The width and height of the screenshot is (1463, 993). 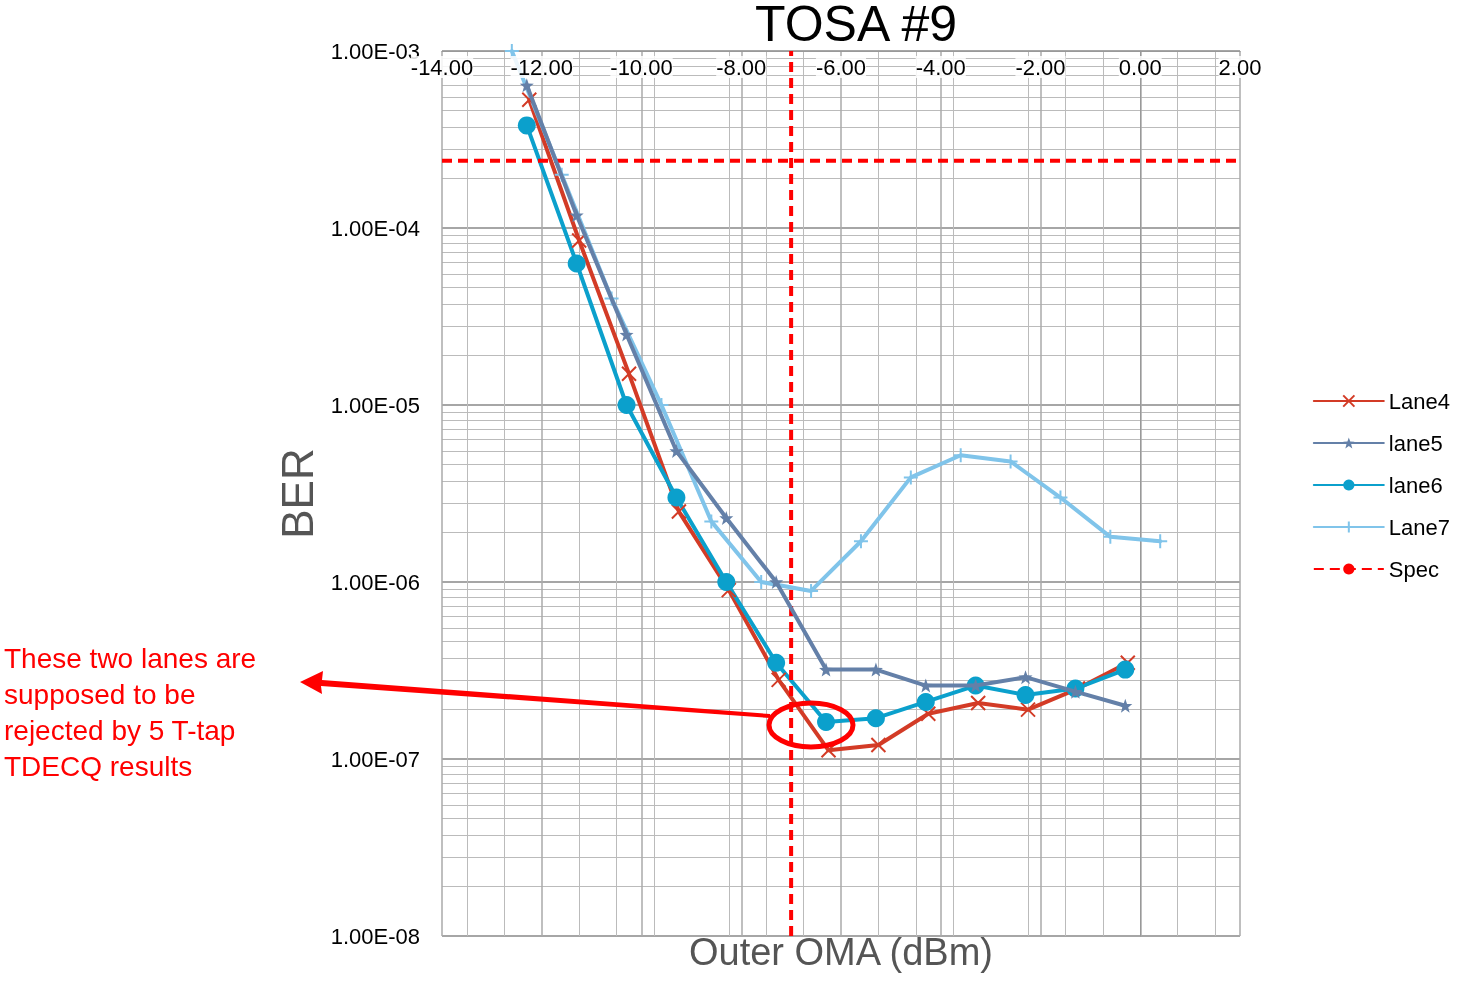 What do you see at coordinates (856, 26) in the screenshot?
I see `chart-title: TOSA #9` at bounding box center [856, 26].